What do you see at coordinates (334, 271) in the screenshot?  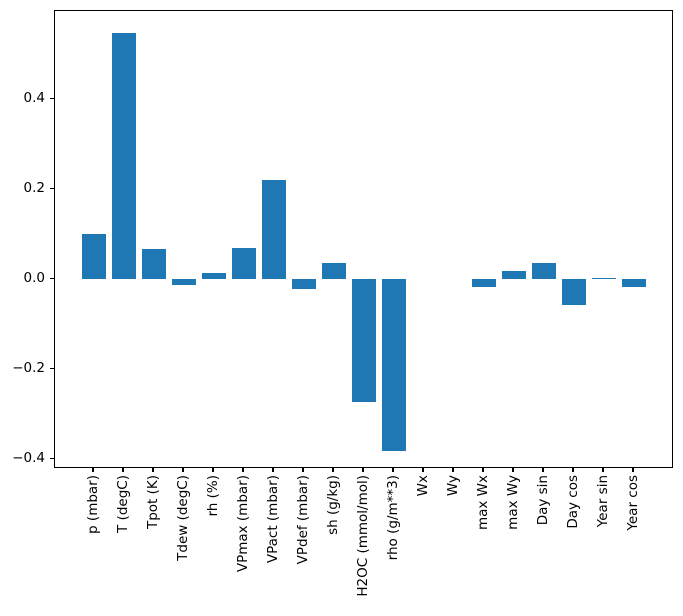 I see `bar-sh-g-kg` at bounding box center [334, 271].